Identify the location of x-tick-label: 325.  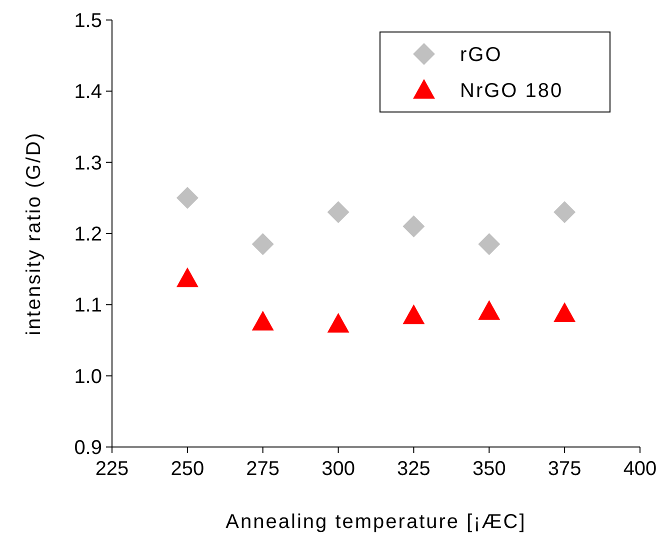
(413, 469).